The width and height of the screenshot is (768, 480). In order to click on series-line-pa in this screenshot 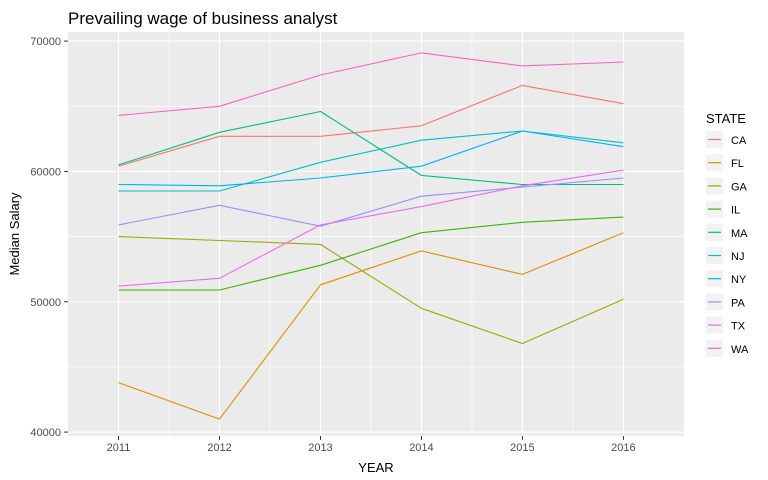, I will do `click(371, 202)`.